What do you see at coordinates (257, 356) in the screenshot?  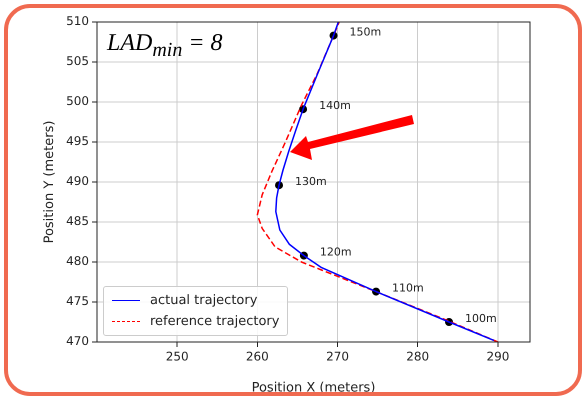 I see `x-tick-label: 260` at bounding box center [257, 356].